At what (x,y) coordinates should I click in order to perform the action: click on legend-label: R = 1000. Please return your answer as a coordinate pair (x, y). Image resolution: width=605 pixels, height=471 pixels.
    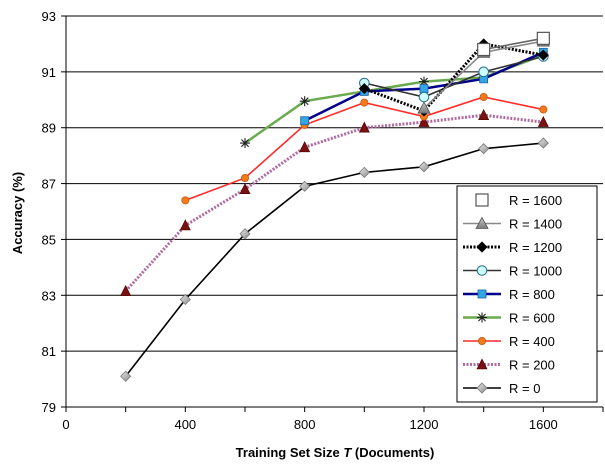
    Looking at the image, I should click on (535, 271).